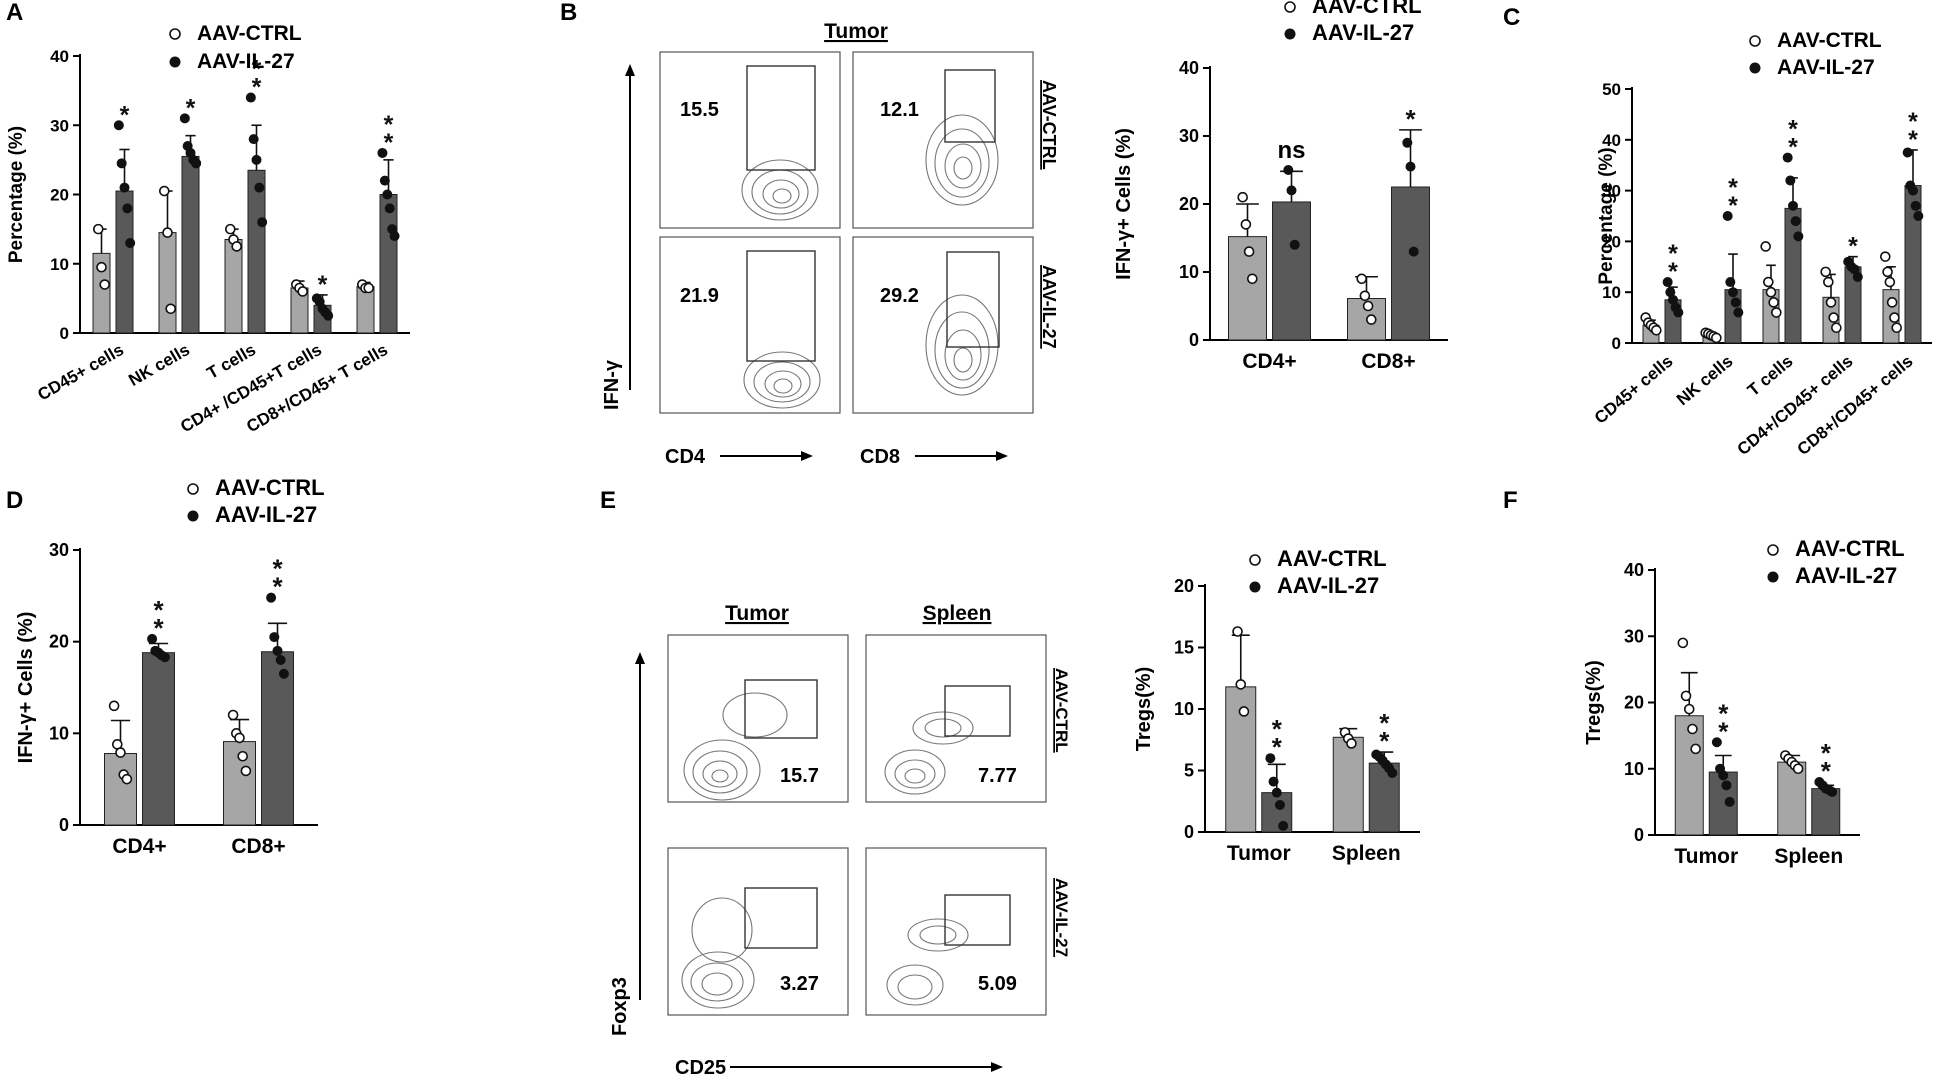 The width and height of the screenshot is (1950, 1086). I want to click on y-axis-label: Tregs(%), so click(1594, 702).